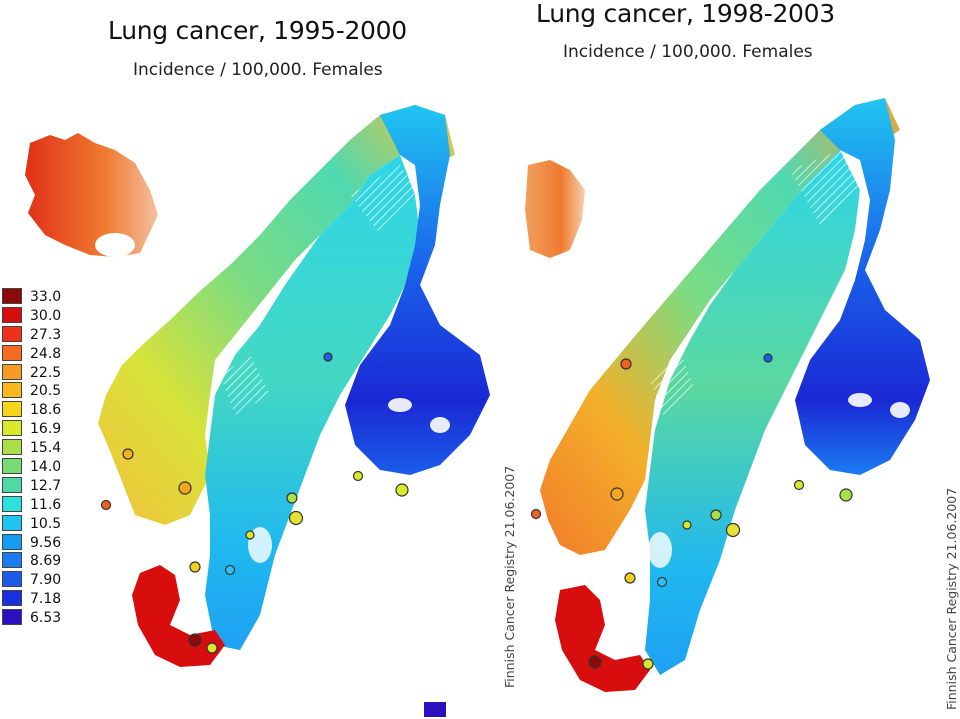 The image size is (960, 719). What do you see at coordinates (951, 598) in the screenshot?
I see `registry-credit-right: Finnish Cancer Registry 21.06.2007` at bounding box center [951, 598].